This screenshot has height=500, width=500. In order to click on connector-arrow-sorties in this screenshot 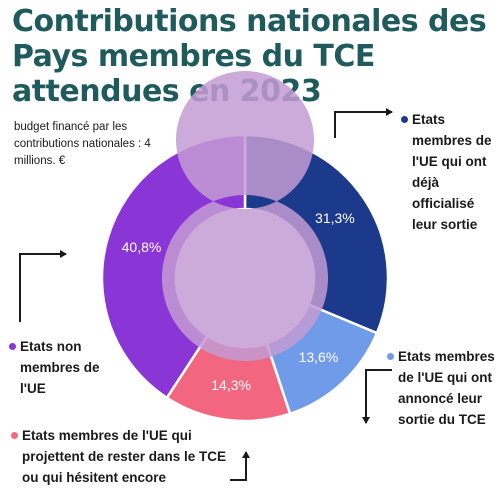, I will do `click(363, 123)`.